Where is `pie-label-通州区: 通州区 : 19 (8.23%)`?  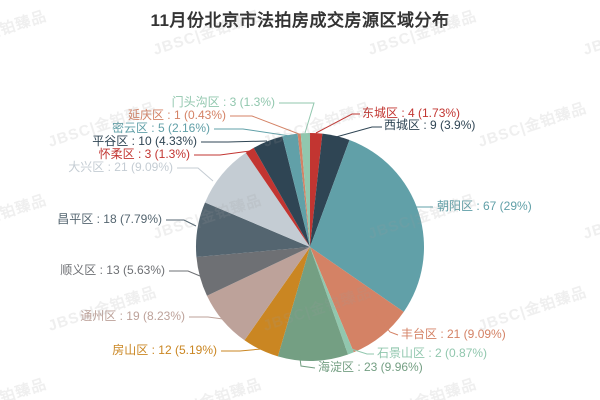 pie-label-通州区: 通州区 : 19 (8.23%) is located at coordinates (132, 316).